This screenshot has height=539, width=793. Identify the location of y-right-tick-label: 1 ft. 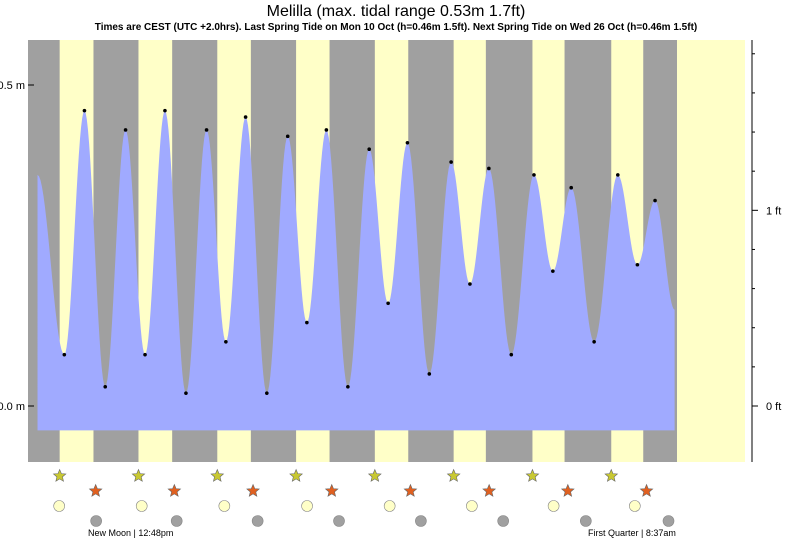
(773, 211).